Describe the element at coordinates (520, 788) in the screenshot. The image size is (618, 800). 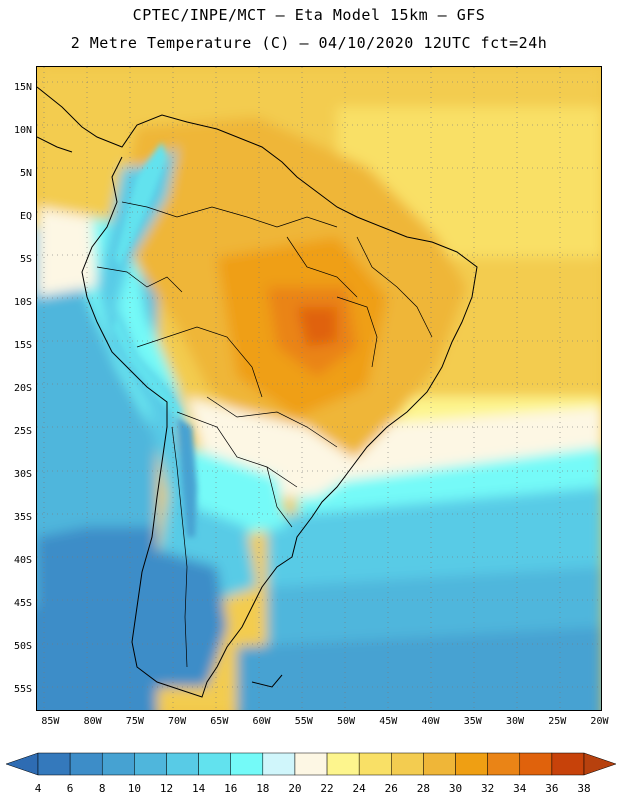
I see `colorbar-label: 34` at that location.